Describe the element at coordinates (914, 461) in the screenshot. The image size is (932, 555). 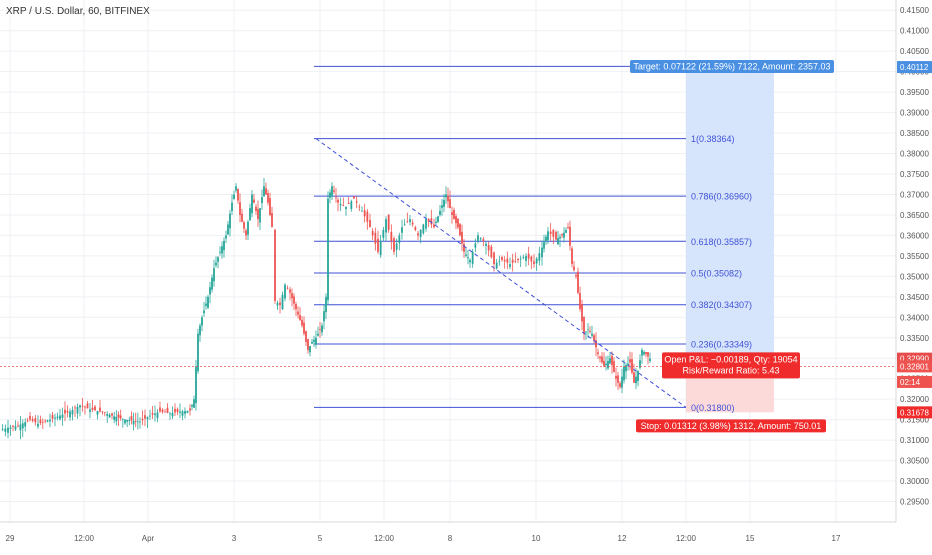
I see `y-tick-label: 0.30500` at that location.